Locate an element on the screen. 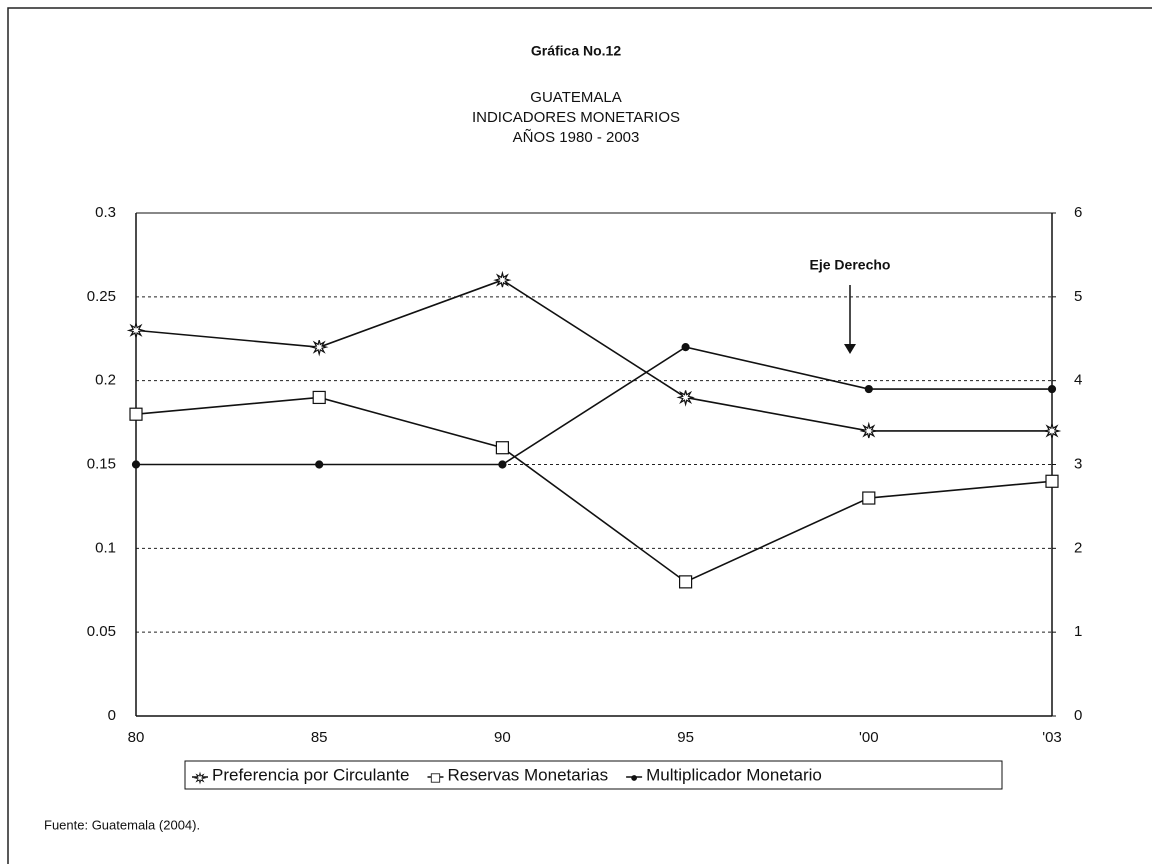  y-tick-label: 0.3 is located at coordinates (105, 212).